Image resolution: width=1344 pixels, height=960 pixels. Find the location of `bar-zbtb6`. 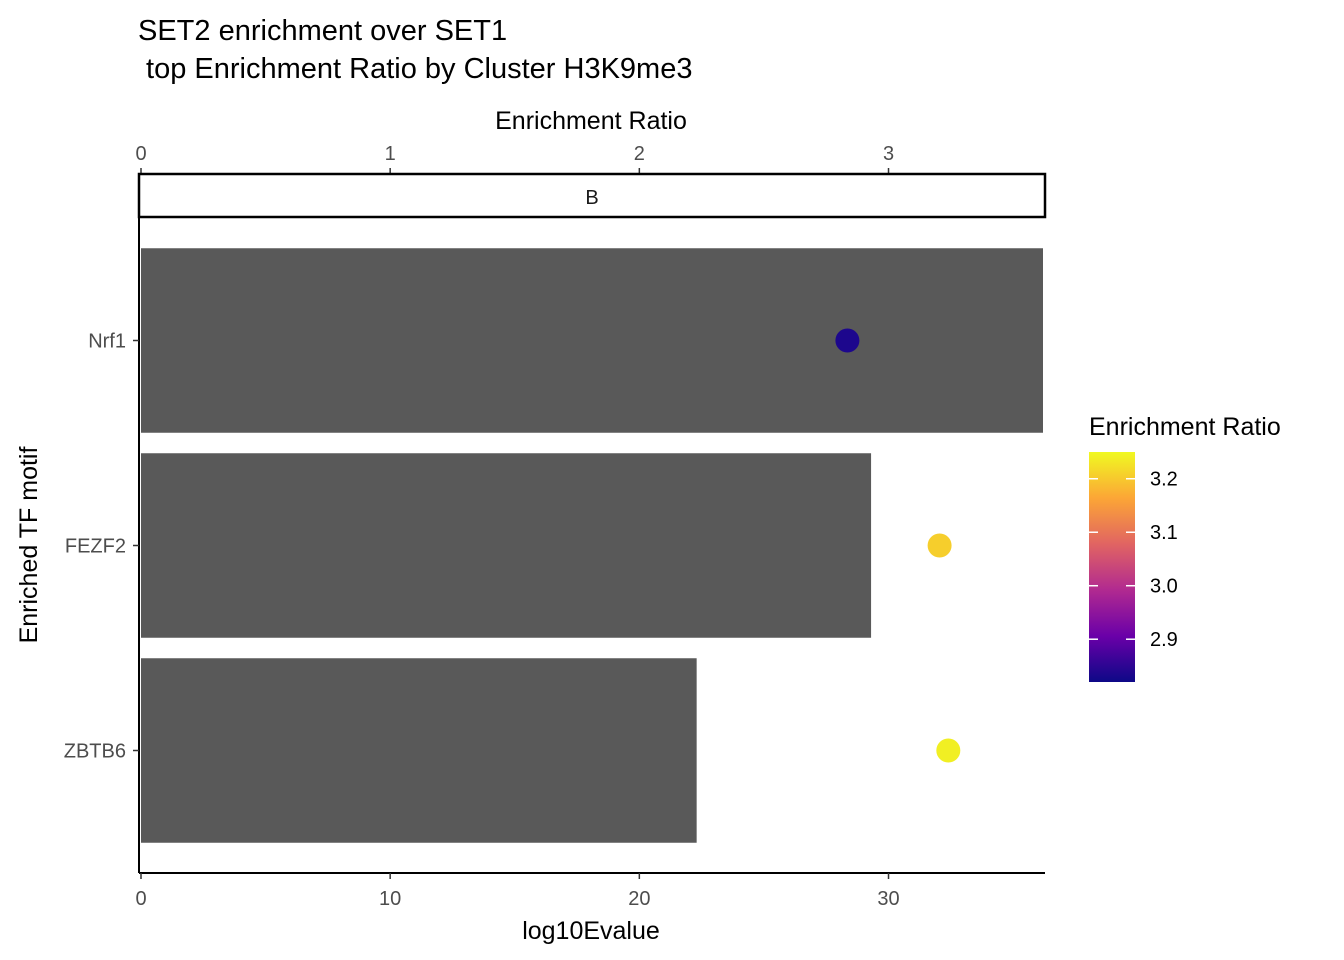

bar-zbtb6 is located at coordinates (419, 750).